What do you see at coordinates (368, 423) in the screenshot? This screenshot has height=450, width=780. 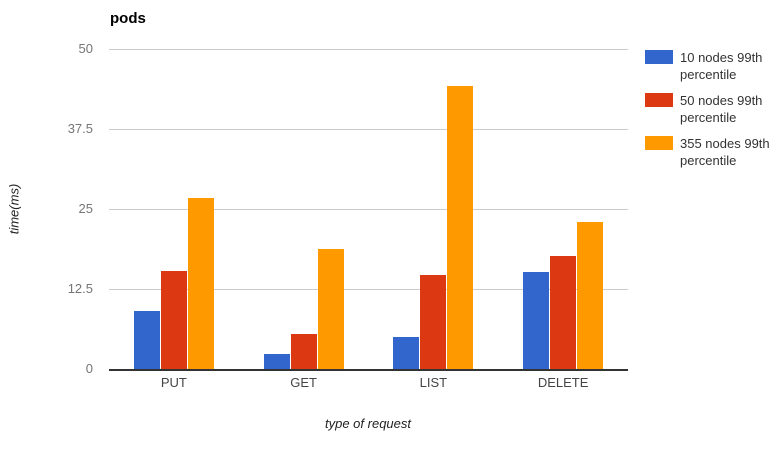 I see `x-axis-title: type of request` at bounding box center [368, 423].